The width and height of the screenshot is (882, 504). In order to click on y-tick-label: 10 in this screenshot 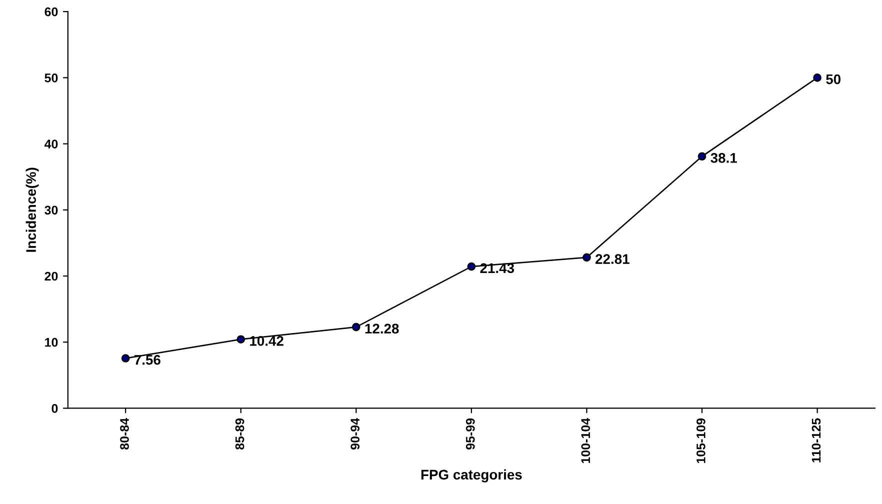, I will do `click(51, 342)`.